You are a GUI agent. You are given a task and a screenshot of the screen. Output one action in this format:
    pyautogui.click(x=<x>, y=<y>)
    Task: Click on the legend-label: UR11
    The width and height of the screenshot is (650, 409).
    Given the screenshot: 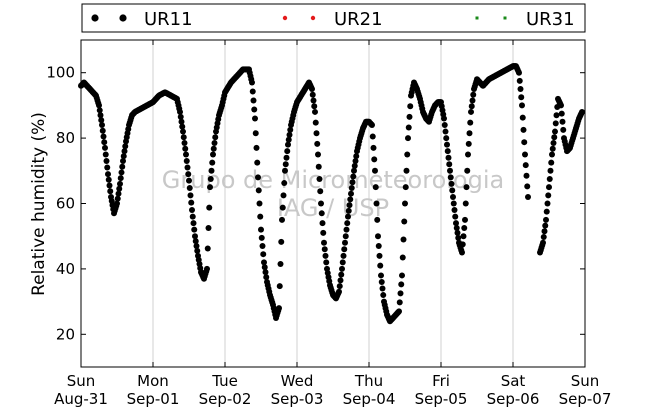 What is the action you would take?
    pyautogui.click(x=168, y=19)
    